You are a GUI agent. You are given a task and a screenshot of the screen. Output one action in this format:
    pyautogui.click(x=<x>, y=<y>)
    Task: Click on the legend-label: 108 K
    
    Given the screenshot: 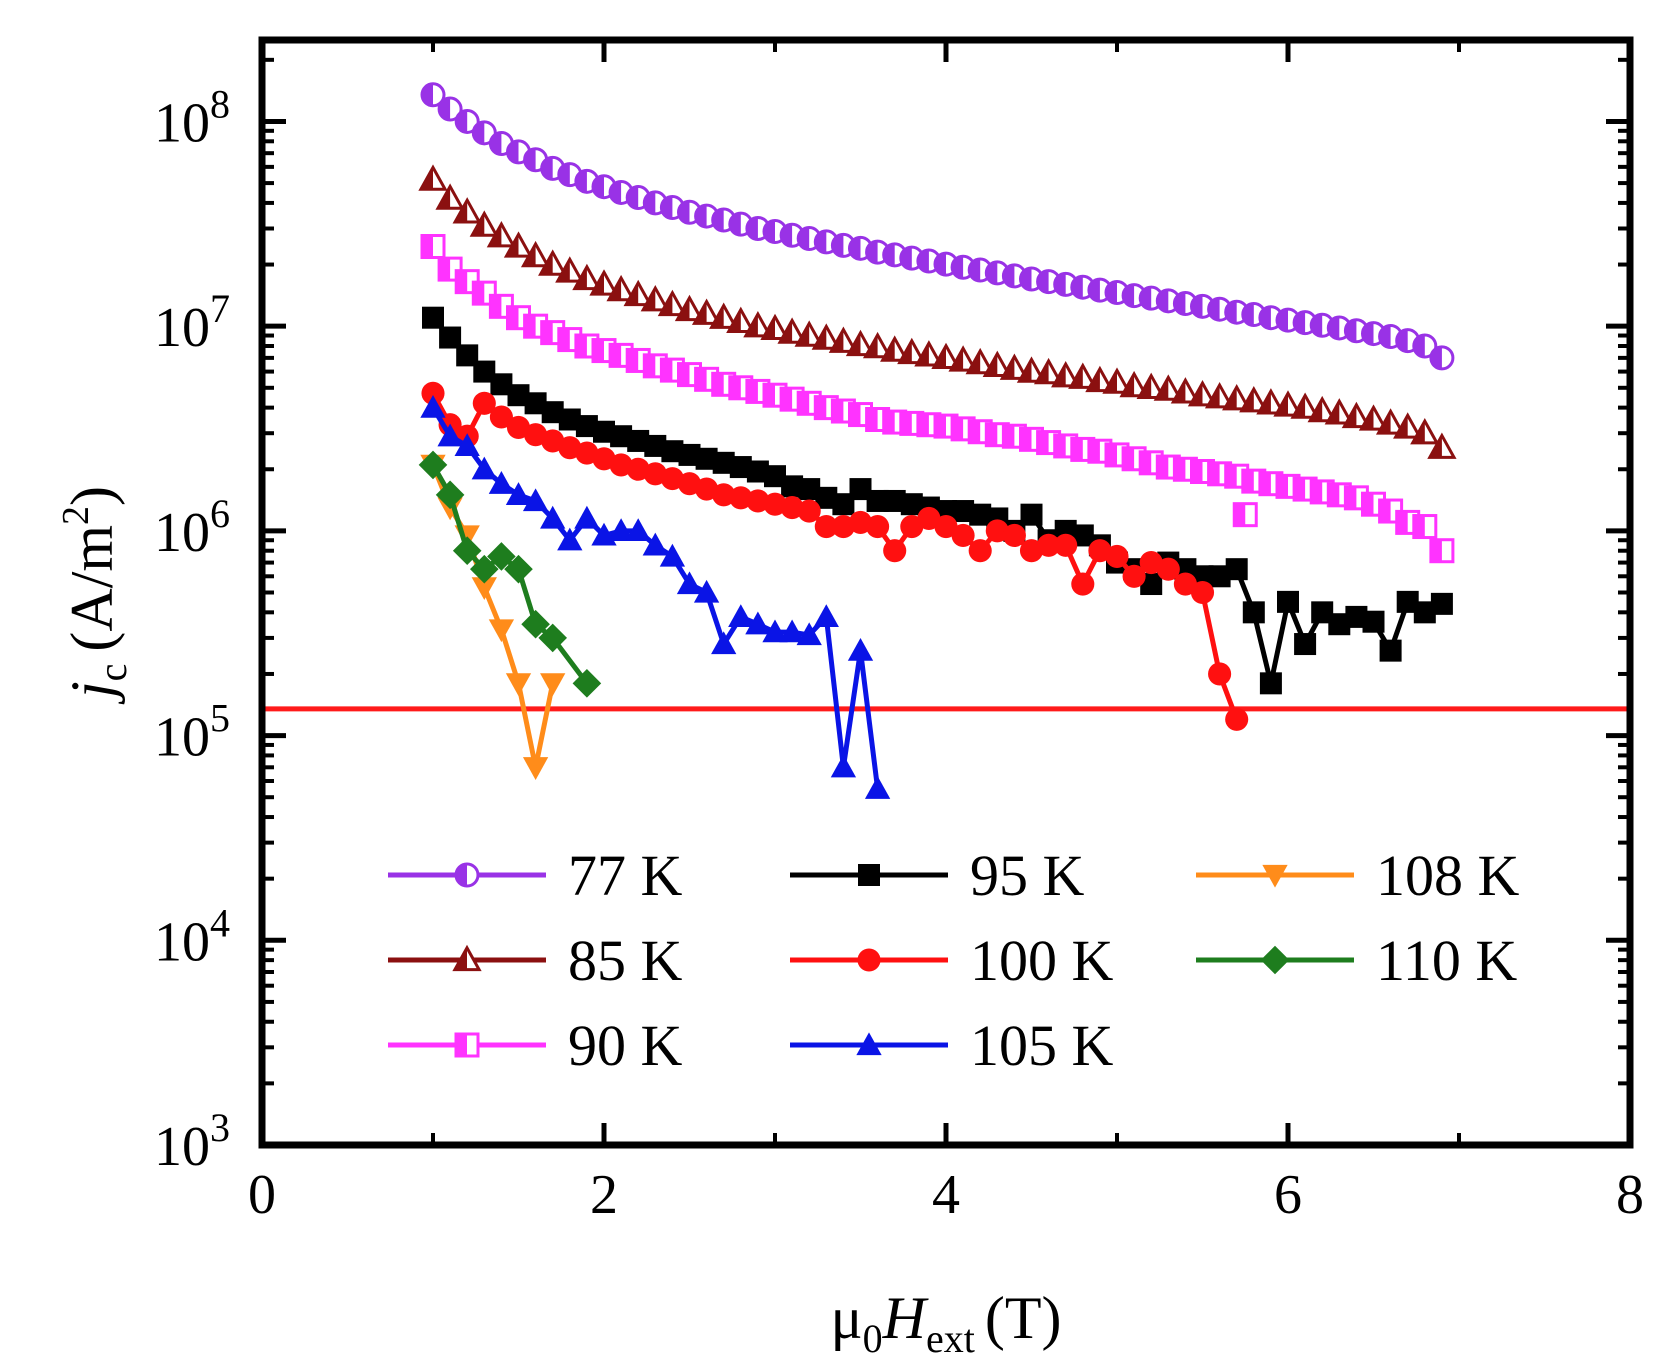 What is the action you would take?
    pyautogui.click(x=1448, y=875)
    